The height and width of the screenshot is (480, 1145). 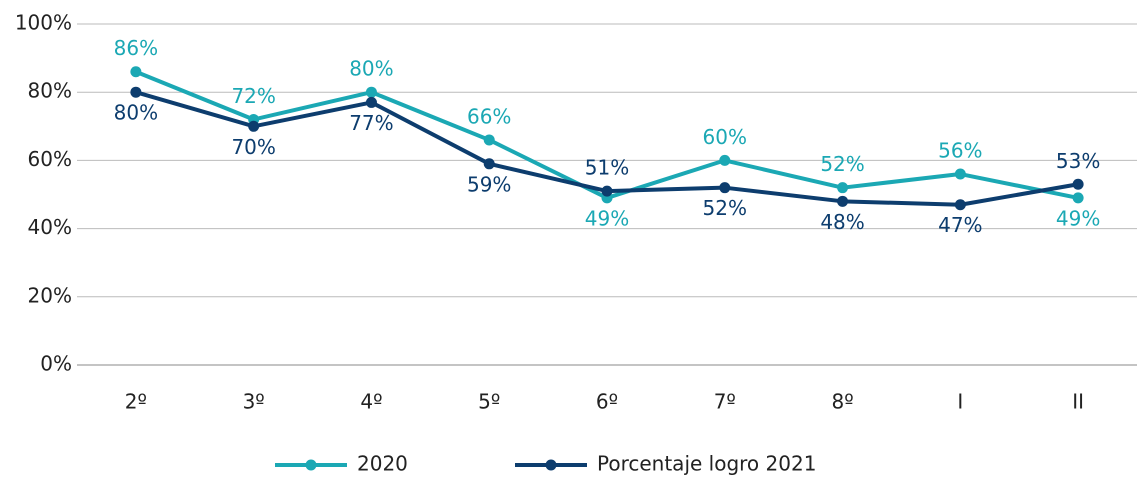 I want to click on y-tick-label: 80%, so click(x=50, y=91).